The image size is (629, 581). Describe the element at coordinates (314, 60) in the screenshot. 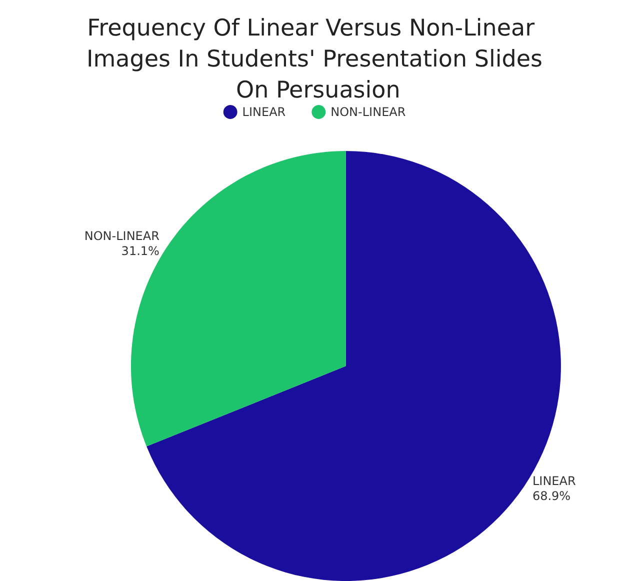

I see `chart-title: Frequency Of Linear Versus Non-Linear Images In Students' Presentation Slides On Persuasion` at that location.